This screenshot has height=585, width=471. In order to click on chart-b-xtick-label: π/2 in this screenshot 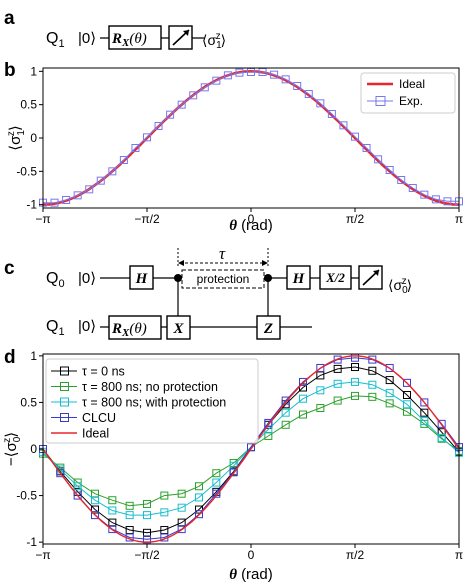, I will do `click(355, 219)`.